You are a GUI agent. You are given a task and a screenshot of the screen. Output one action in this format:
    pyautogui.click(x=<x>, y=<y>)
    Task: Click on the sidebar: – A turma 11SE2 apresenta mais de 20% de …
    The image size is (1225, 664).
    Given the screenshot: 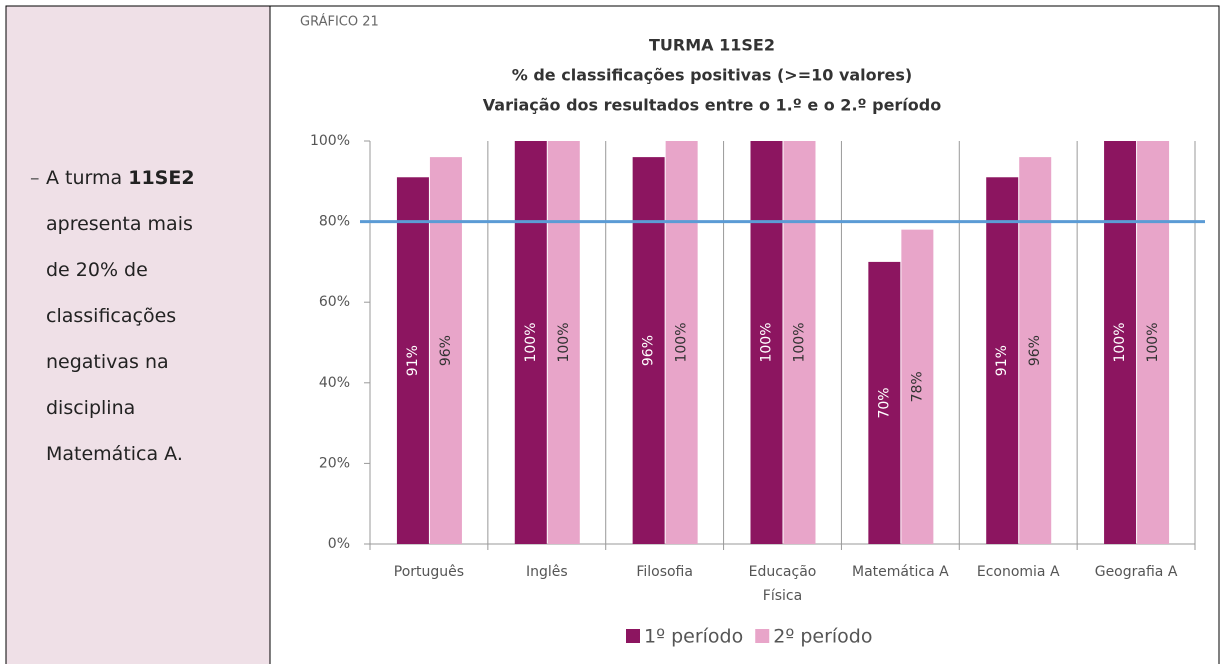 What is the action you would take?
    pyautogui.click(x=120, y=316)
    